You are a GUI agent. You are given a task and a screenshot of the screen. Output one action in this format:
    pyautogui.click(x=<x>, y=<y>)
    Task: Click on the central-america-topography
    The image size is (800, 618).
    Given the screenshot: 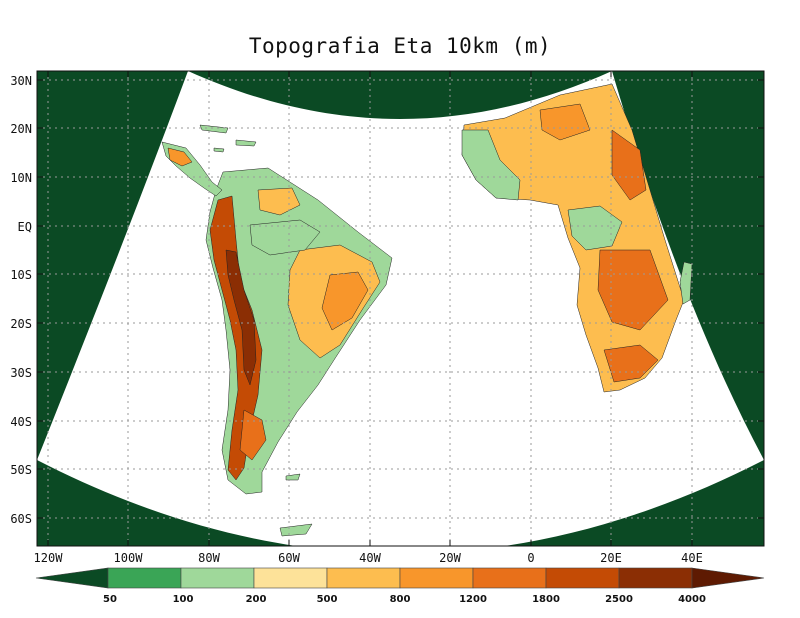 What is the action you would take?
    pyautogui.click(x=192, y=169)
    